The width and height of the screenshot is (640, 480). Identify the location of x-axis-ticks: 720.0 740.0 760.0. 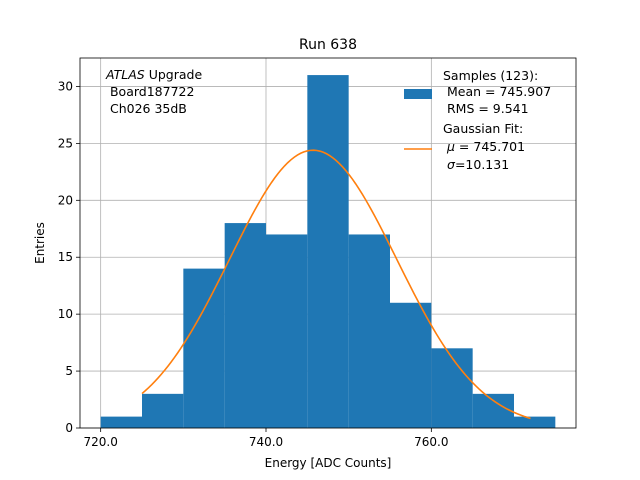
(266, 438).